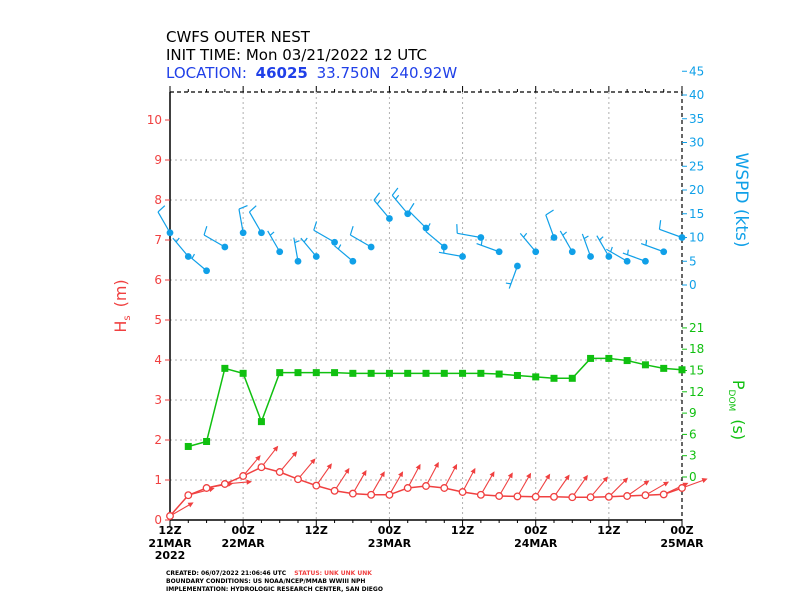  Describe the element at coordinates (158, 440) in the screenshot. I see `hs-tick-label: 2` at that location.